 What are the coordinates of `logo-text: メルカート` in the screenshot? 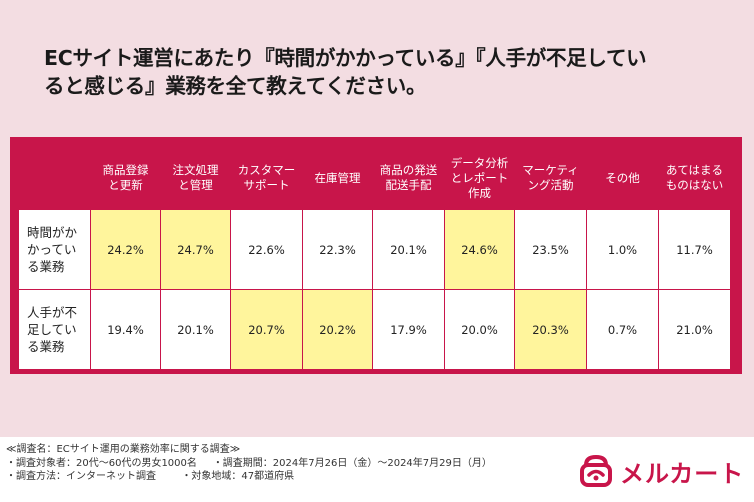 It's located at (682, 473).